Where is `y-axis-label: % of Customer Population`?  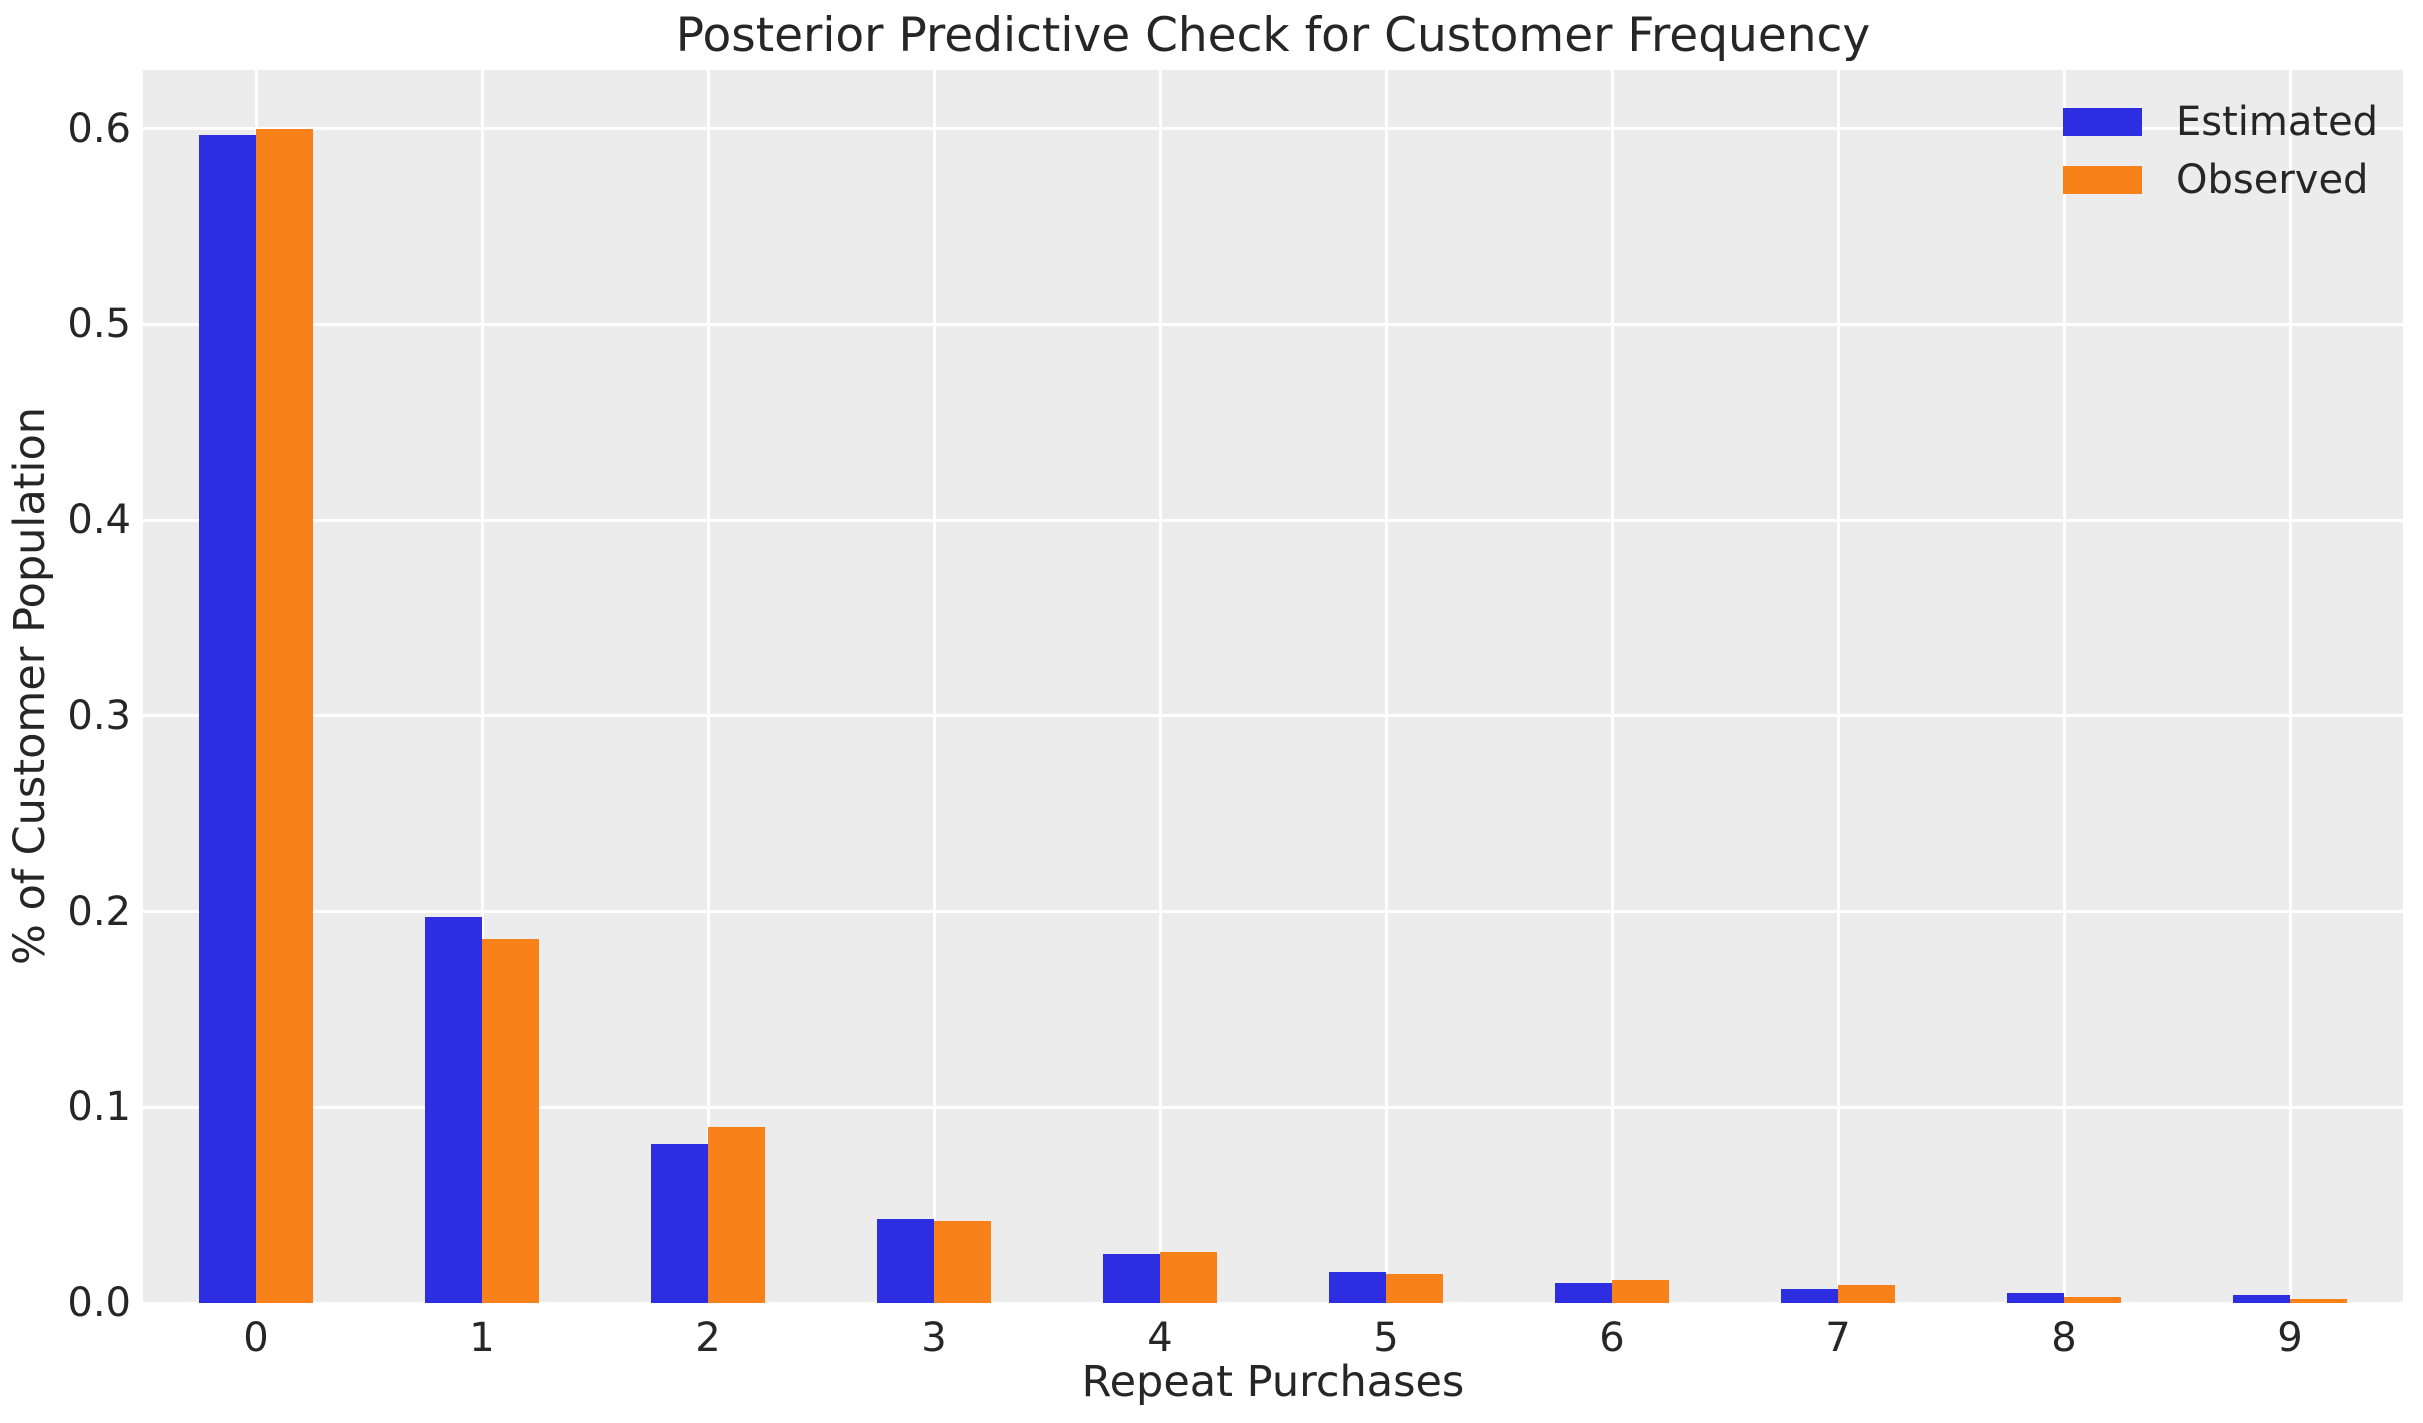 y-axis-label: % of Customer Population is located at coordinates (30, 686).